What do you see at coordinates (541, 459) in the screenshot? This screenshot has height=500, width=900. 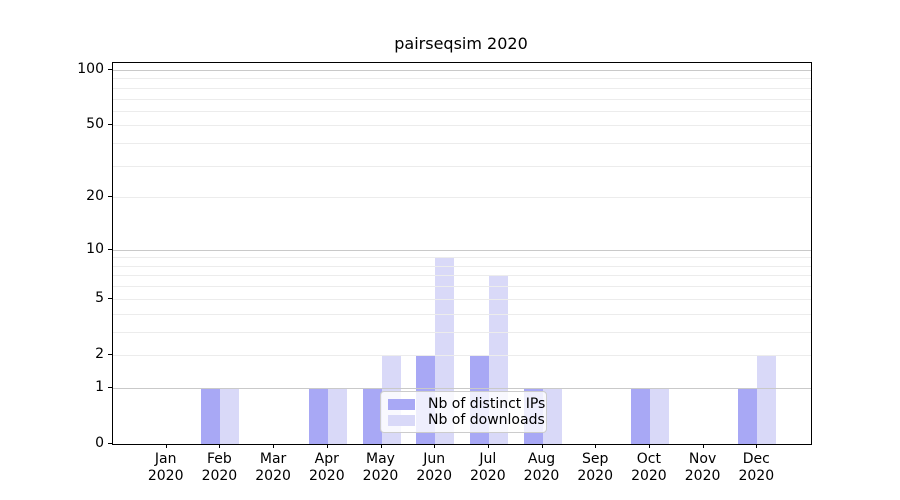 I see `x-tick-month: Aug` at bounding box center [541, 459].